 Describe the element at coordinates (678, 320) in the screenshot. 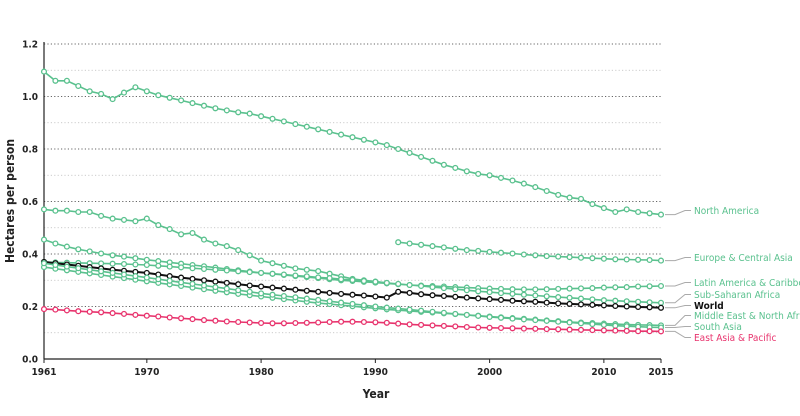

I see `label-leader-line` at that location.